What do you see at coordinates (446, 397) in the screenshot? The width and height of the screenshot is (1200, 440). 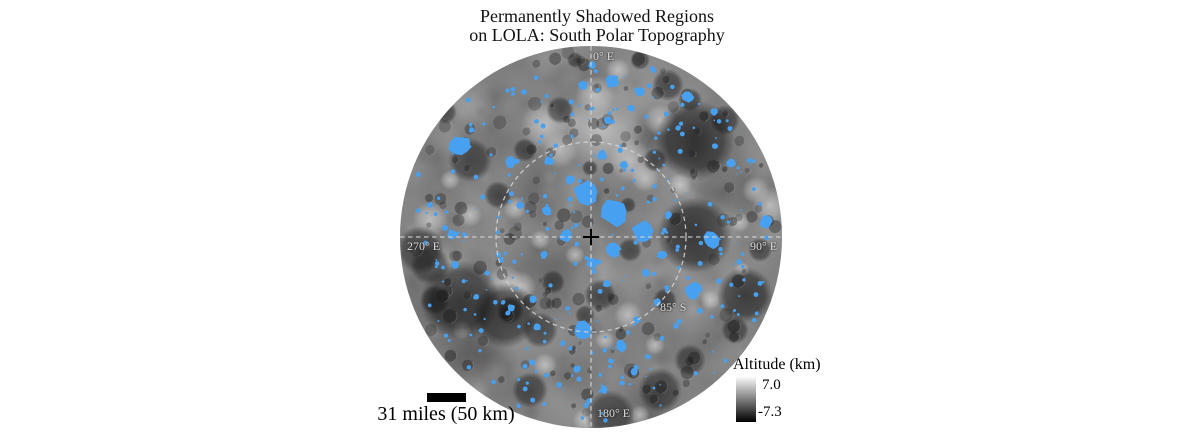 I see `scale-bar` at bounding box center [446, 397].